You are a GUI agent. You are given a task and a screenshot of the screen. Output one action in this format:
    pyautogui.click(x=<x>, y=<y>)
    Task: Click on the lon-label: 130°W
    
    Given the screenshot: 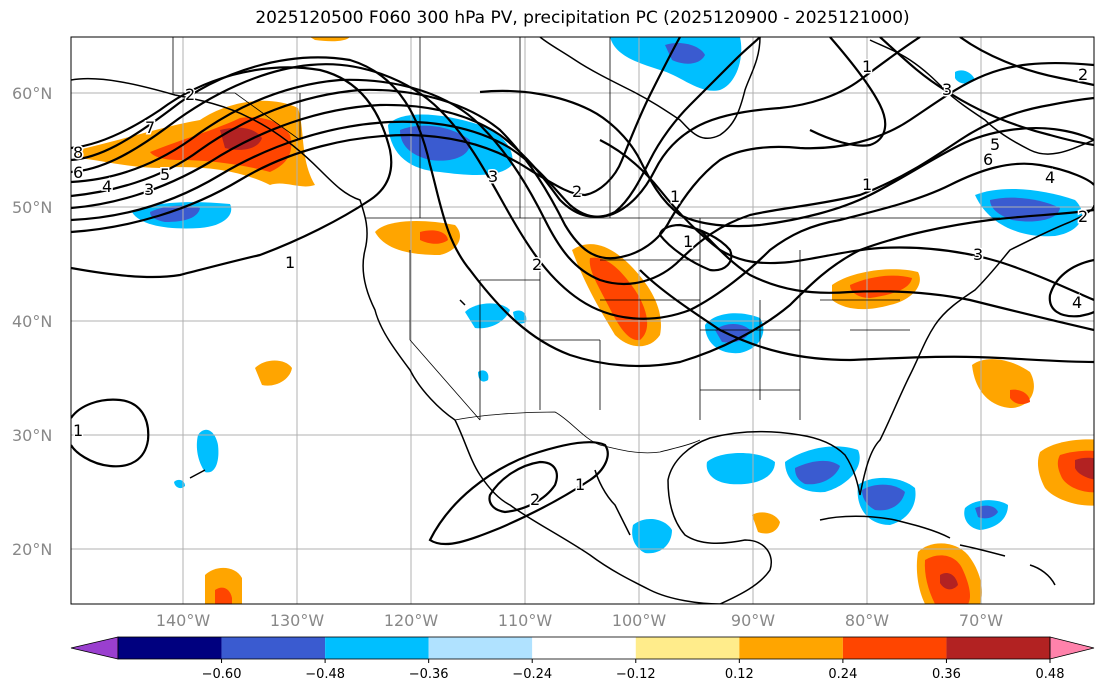 What is the action you would take?
    pyautogui.click(x=297, y=620)
    